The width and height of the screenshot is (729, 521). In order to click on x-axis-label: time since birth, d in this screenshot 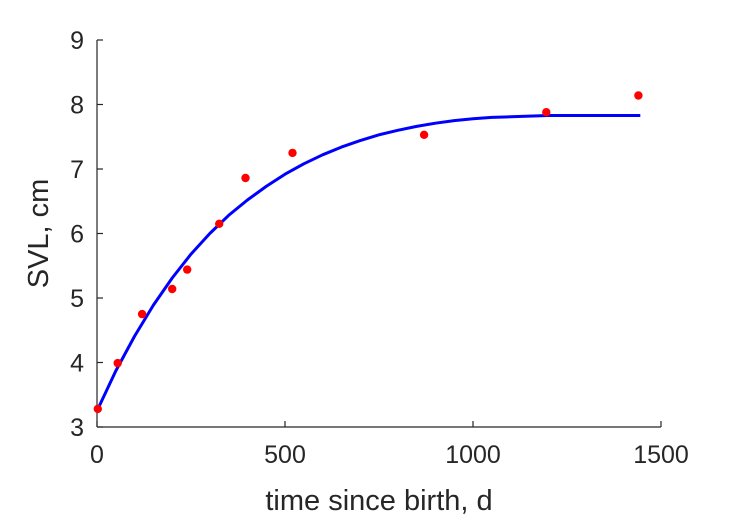, I will do `click(378, 501)`.